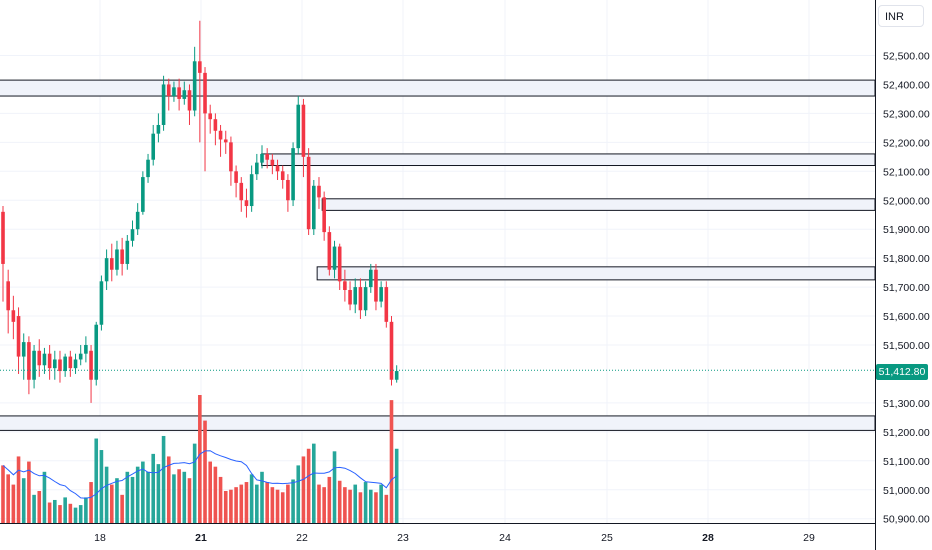  Describe the element at coordinates (902, 372) in the screenshot. I see `last-price-tag: 51,412.80` at that location.